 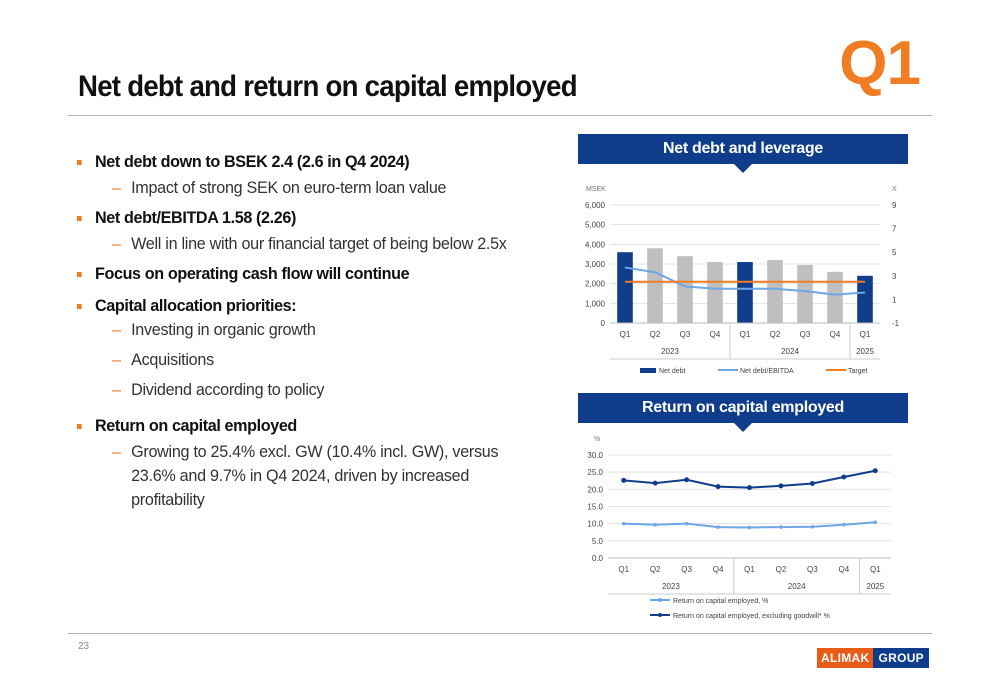 What do you see at coordinates (500, 115) in the screenshot?
I see `title-divider` at bounding box center [500, 115].